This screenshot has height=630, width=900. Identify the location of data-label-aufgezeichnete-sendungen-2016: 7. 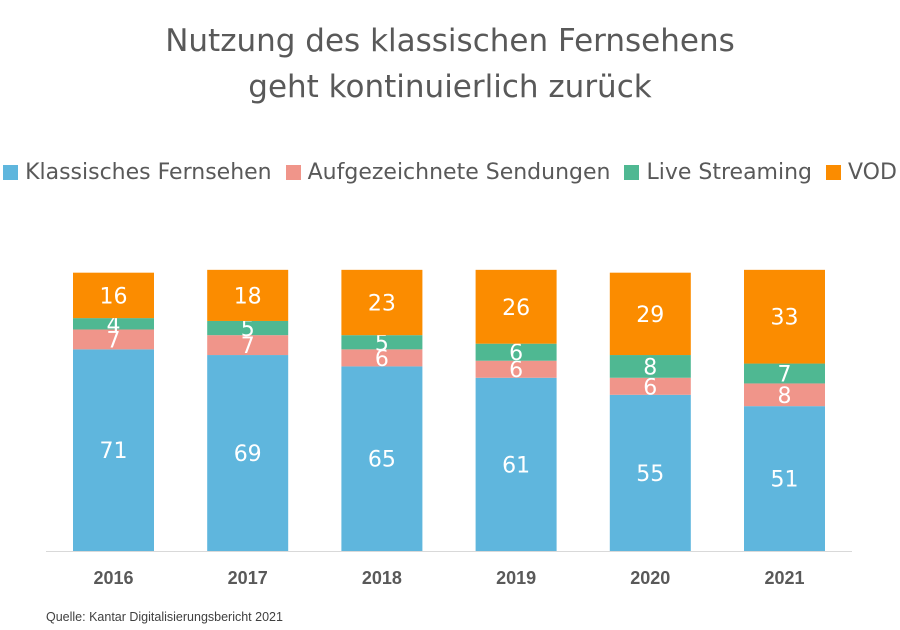
(114, 340).